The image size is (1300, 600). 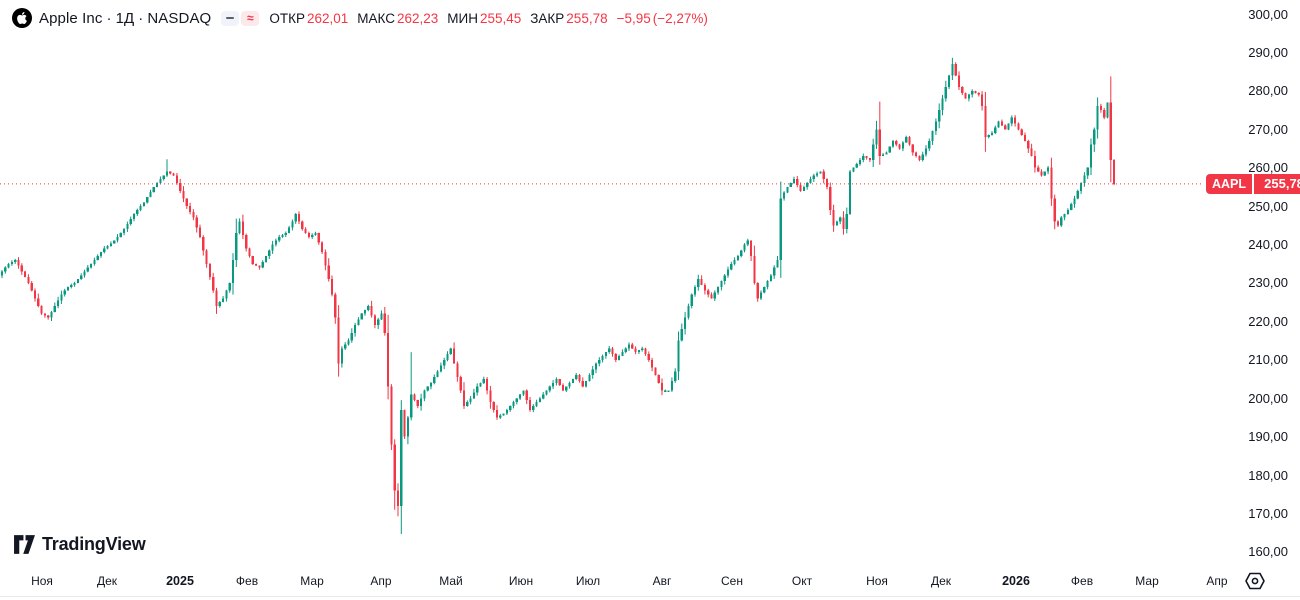 I want to click on time-tick-month-label: Мар, so click(x=1147, y=581).